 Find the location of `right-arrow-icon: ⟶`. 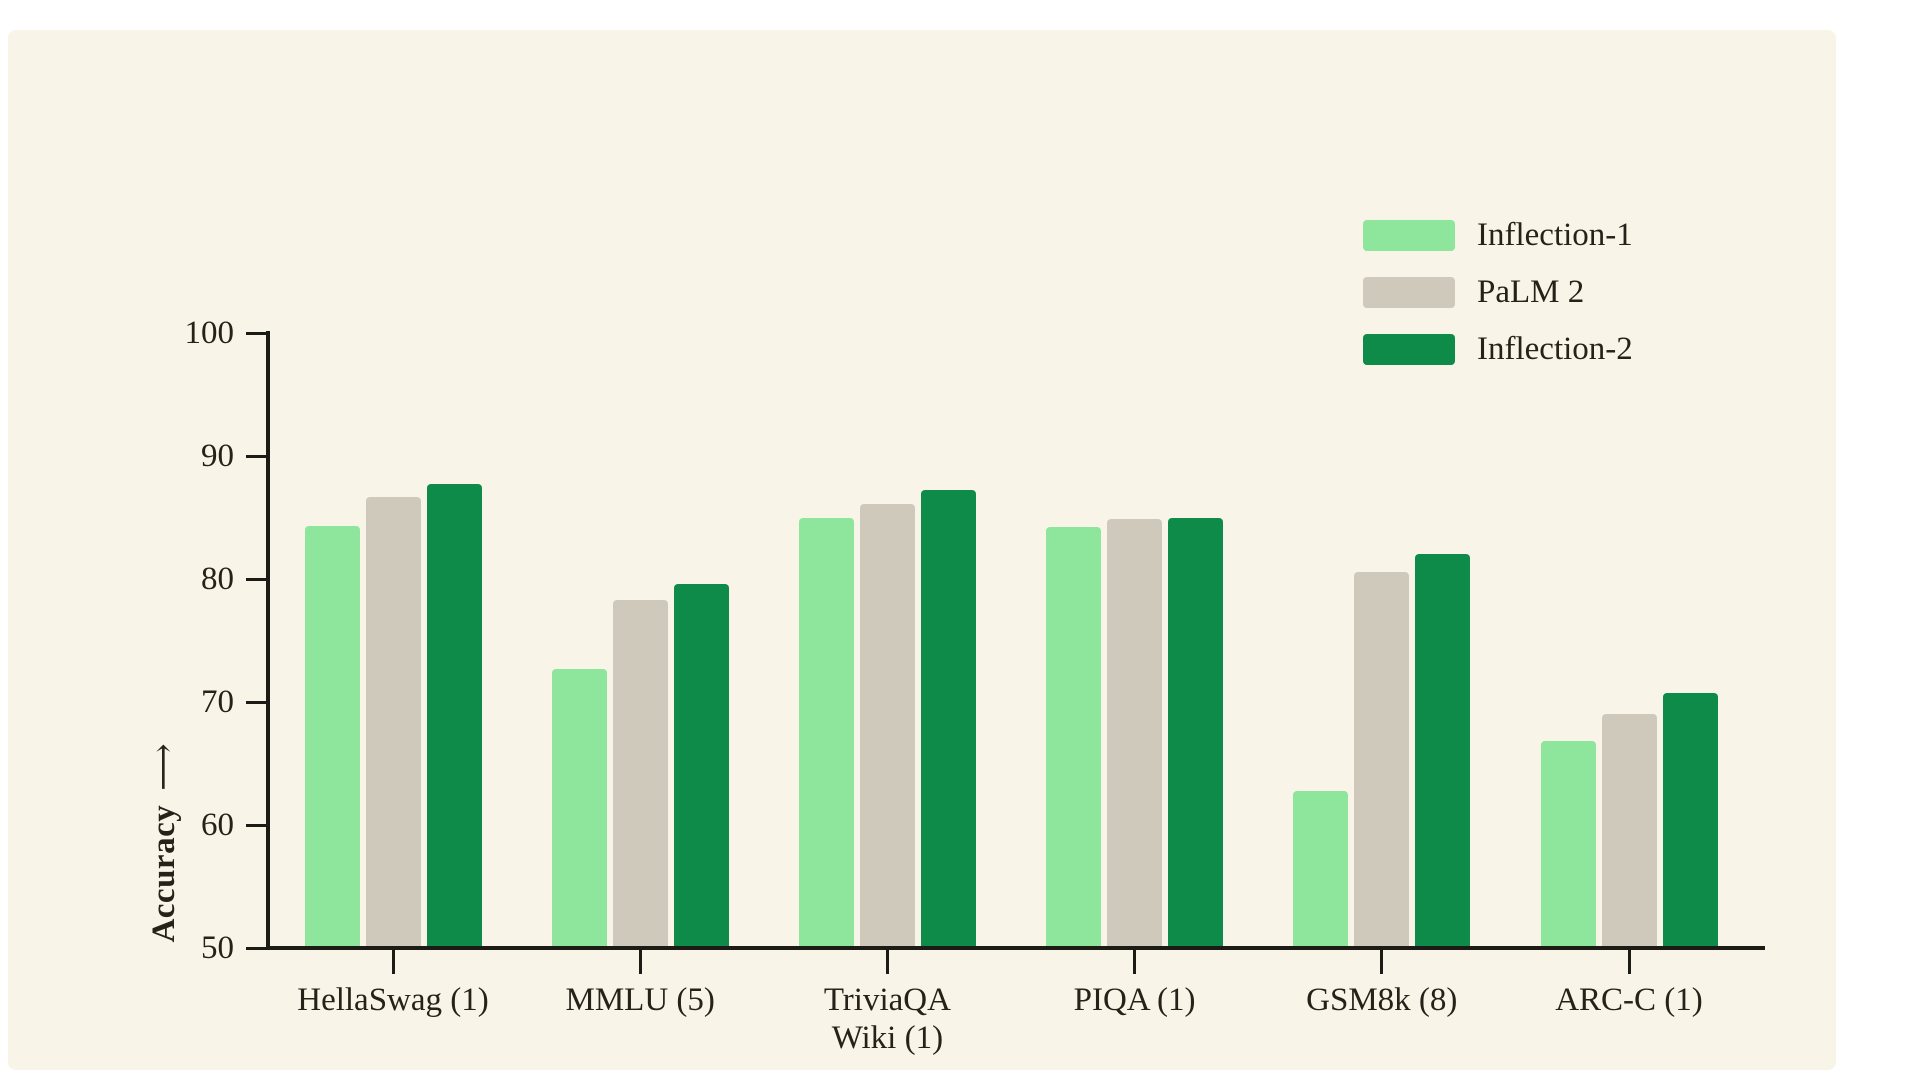

right-arrow-icon: ⟶ is located at coordinates (164, 768).